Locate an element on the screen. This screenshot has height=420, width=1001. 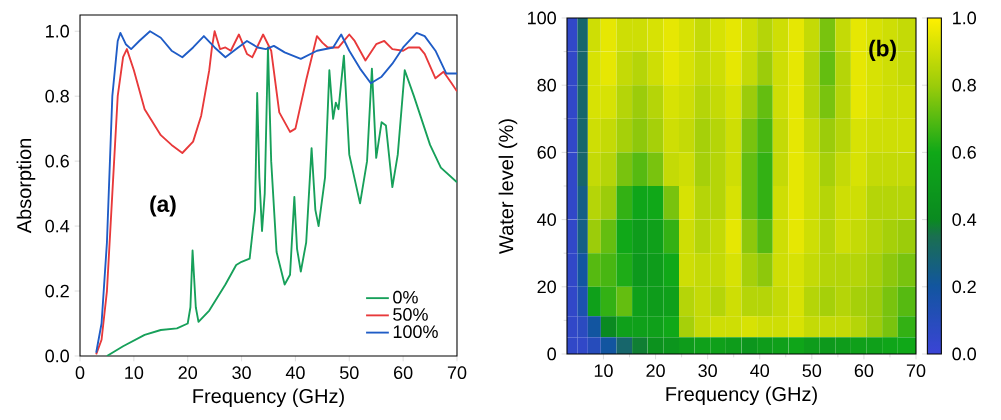
color-bar-label: 0.0 is located at coordinates (964, 354).